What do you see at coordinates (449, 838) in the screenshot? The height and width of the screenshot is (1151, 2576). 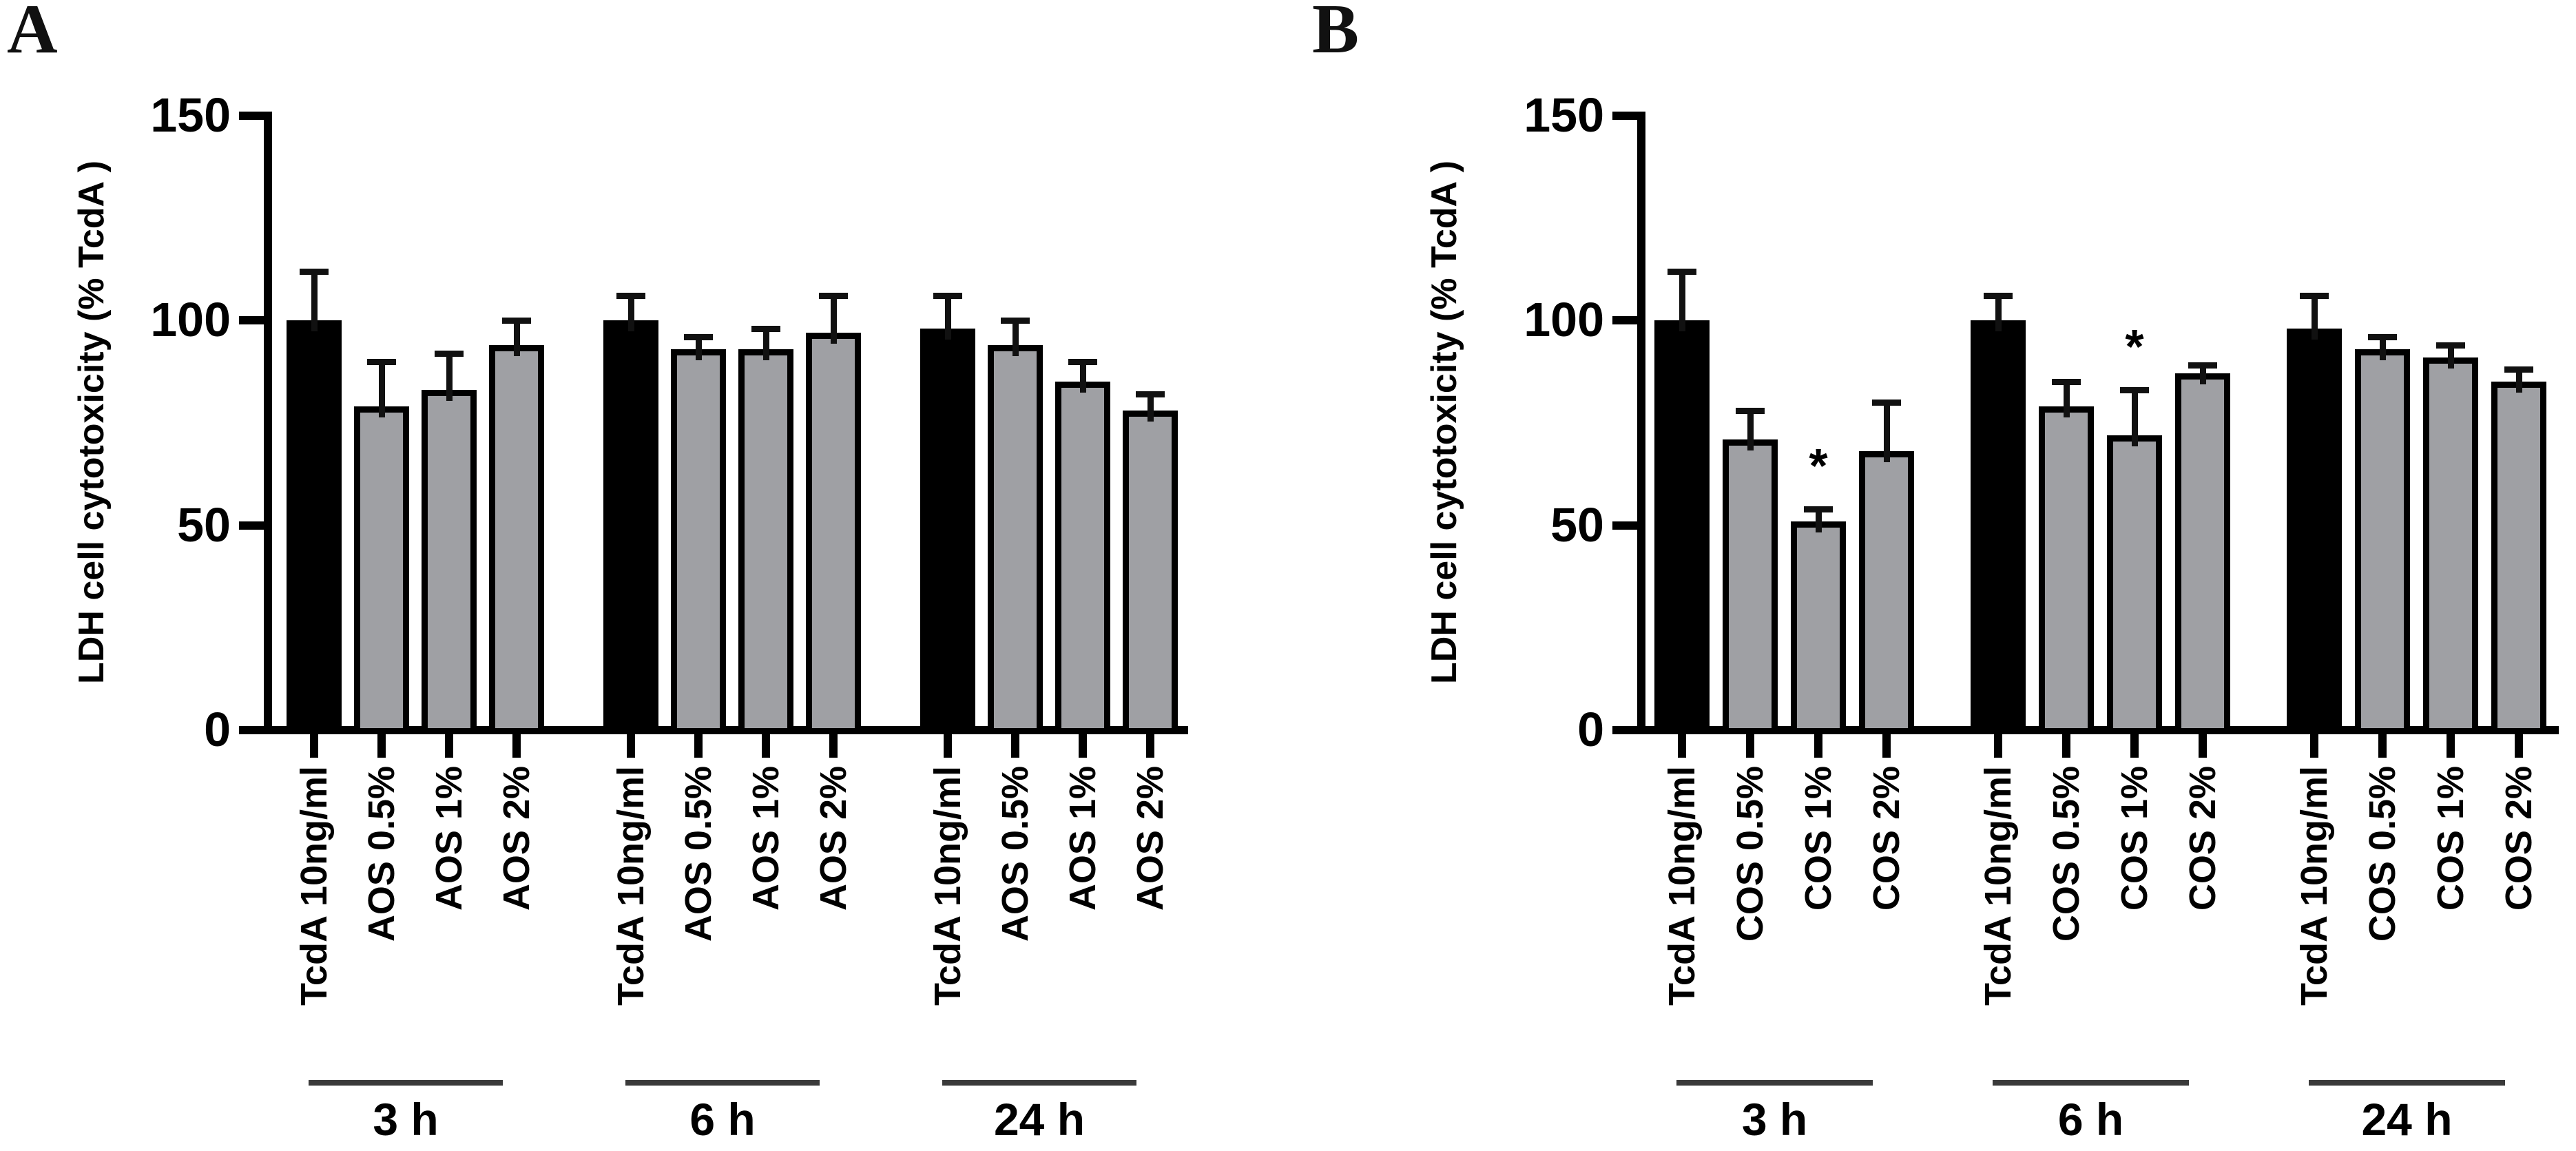 I see `x-tick-label: AOS 1%` at bounding box center [449, 838].